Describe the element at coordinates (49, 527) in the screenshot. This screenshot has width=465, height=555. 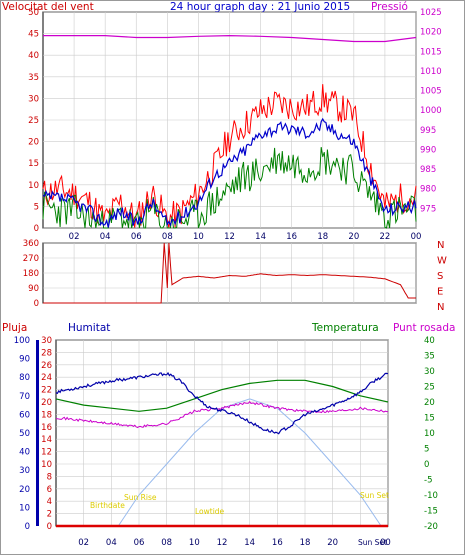
I see `rain-tick-label: 0` at that location.